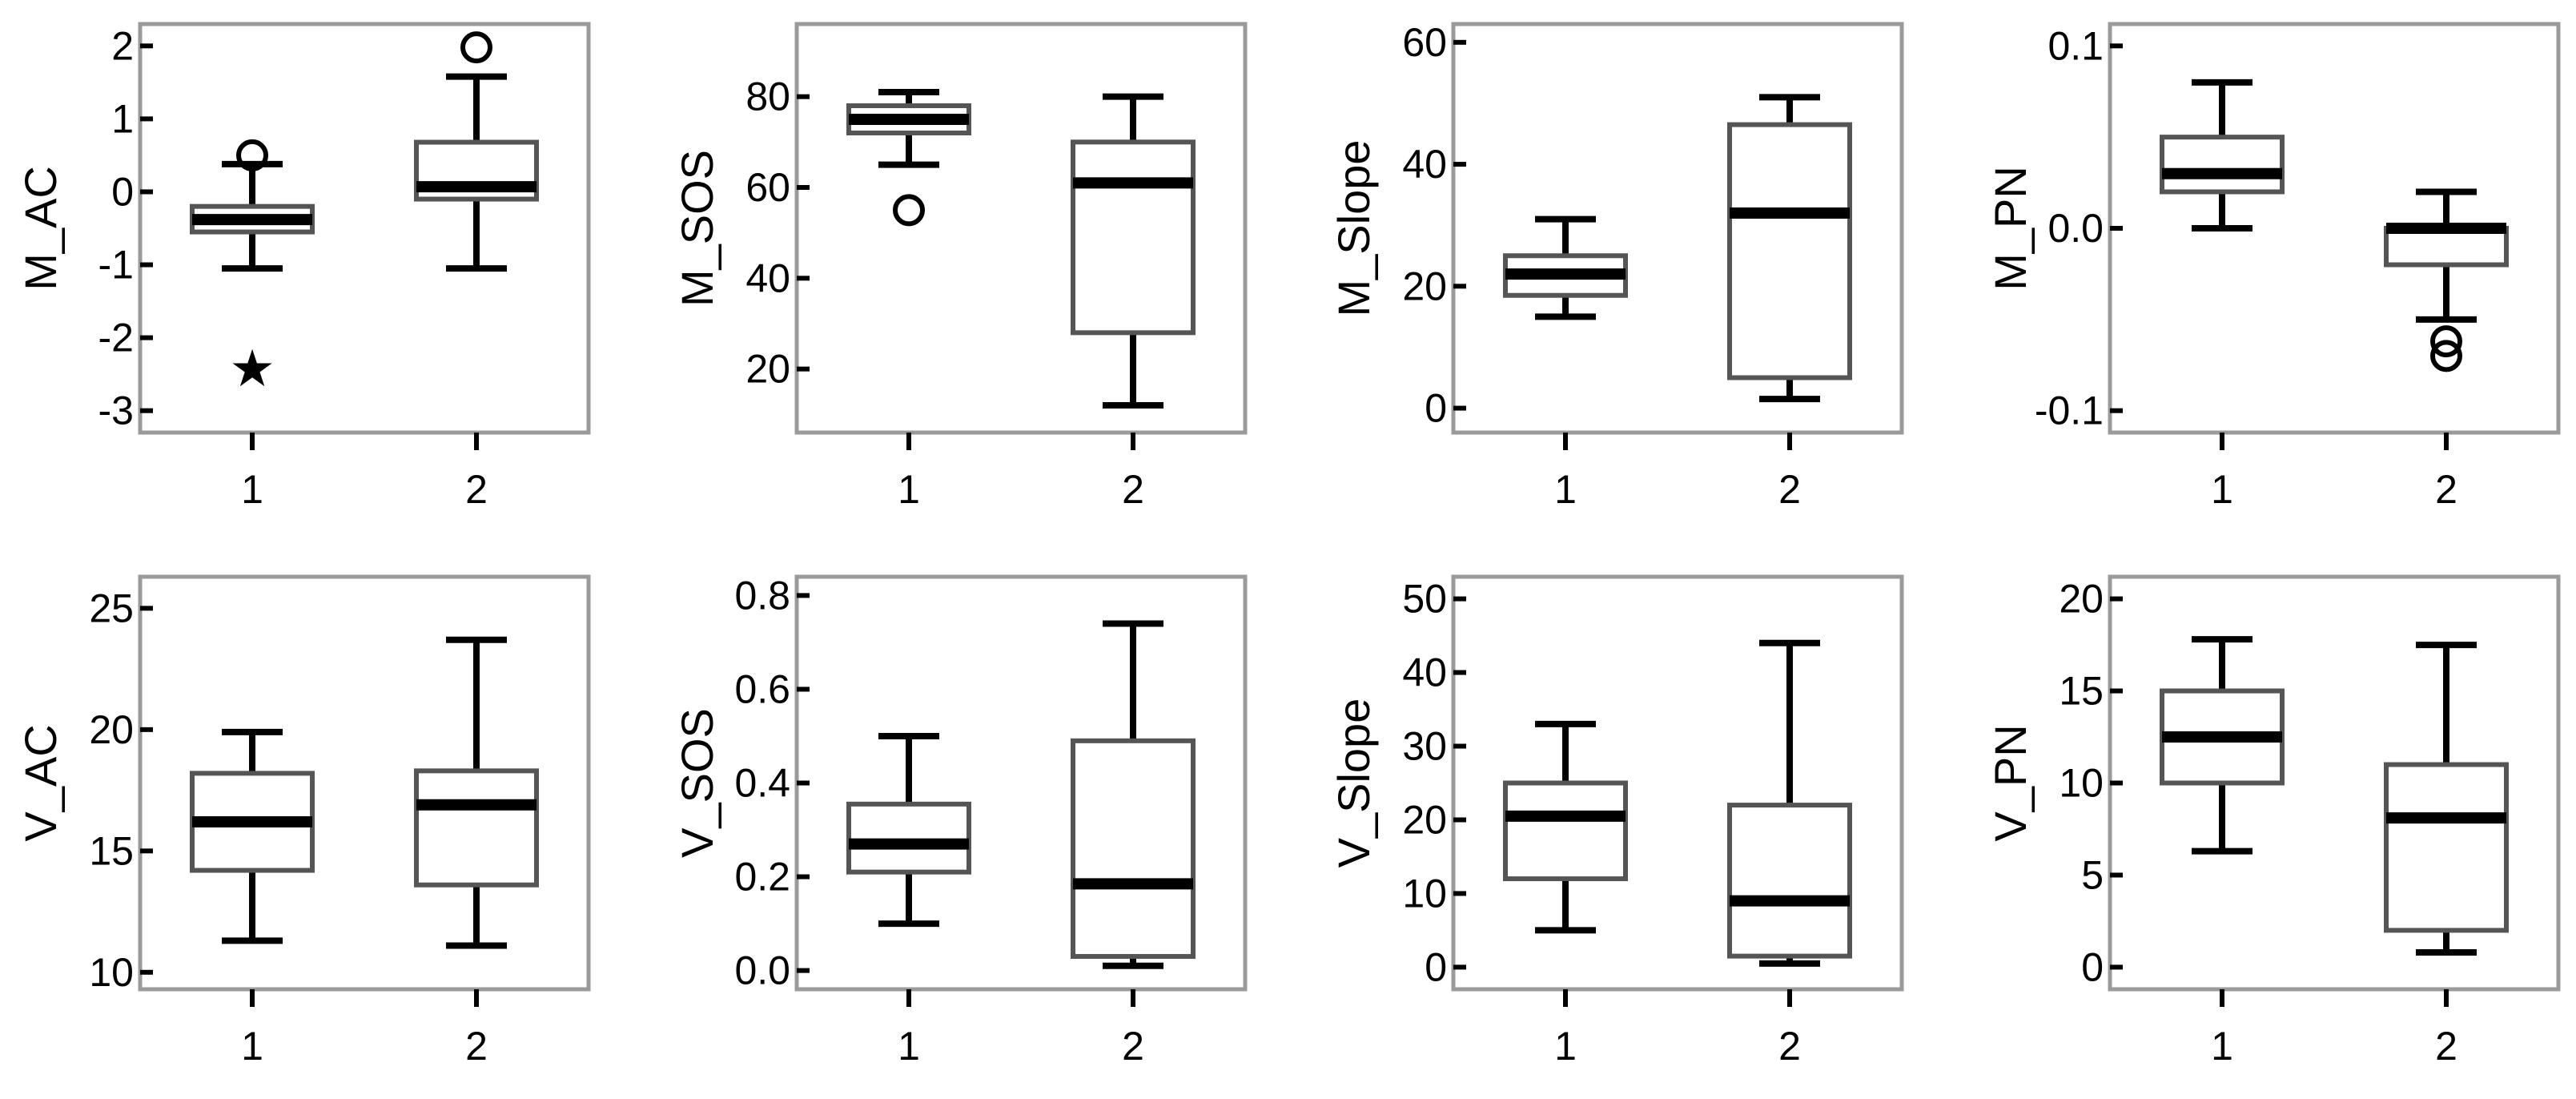 The width and height of the screenshot is (2576, 1099). I want to click on panel-m-ac: -3 -2 -1 0 1 2 M_AC 1 ★ 2, so click(303, 267).